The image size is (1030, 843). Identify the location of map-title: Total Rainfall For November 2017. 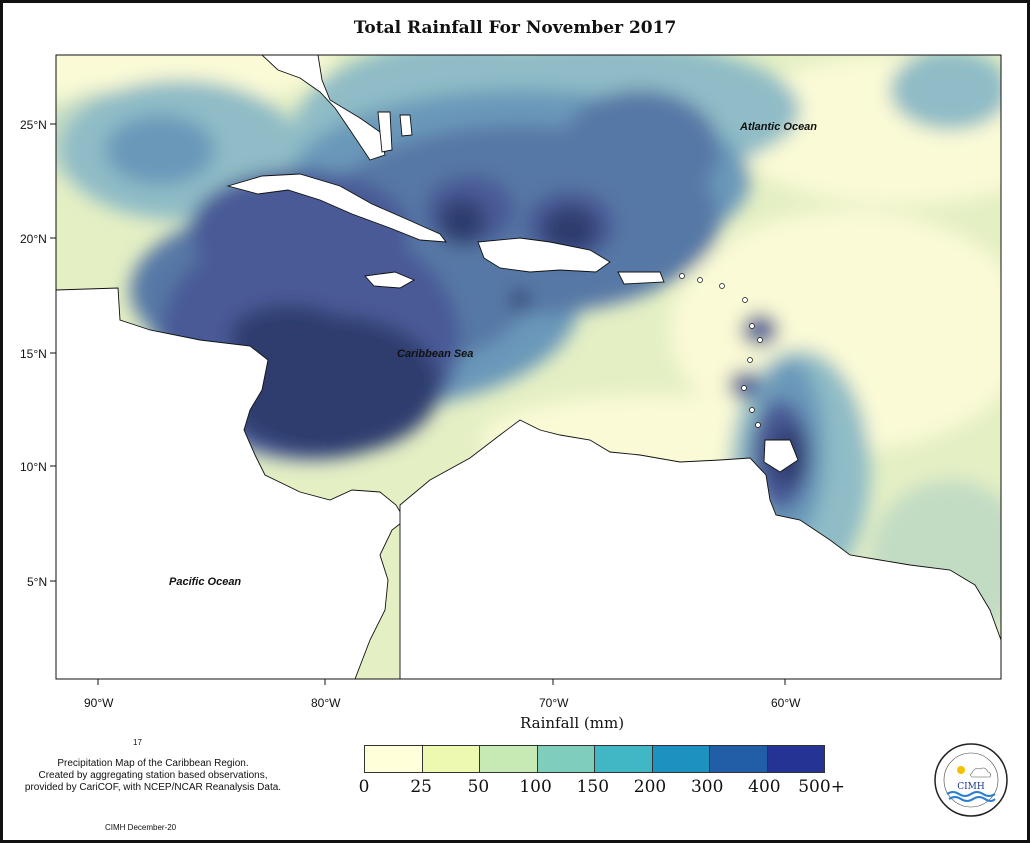
(515, 28).